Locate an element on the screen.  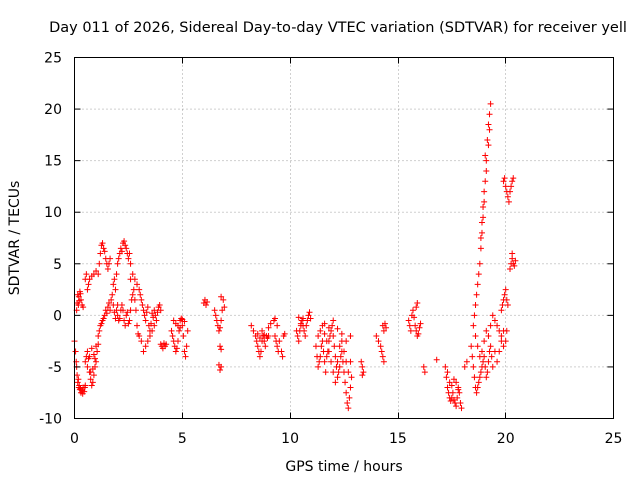
y-tick-label: -10 is located at coordinates (50, 420).